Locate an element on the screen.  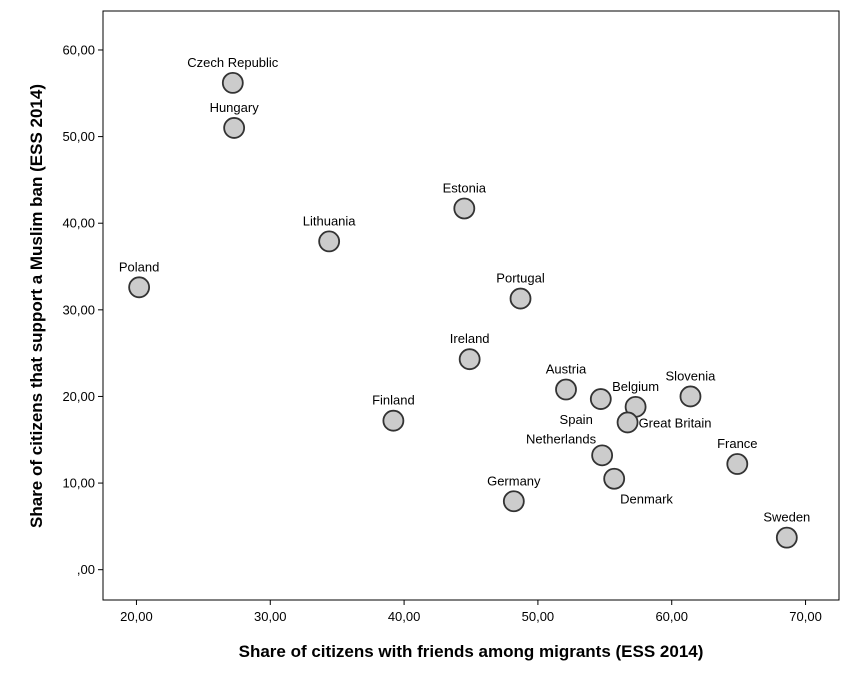
x-tick-label: 30,00 is located at coordinates (270, 616).